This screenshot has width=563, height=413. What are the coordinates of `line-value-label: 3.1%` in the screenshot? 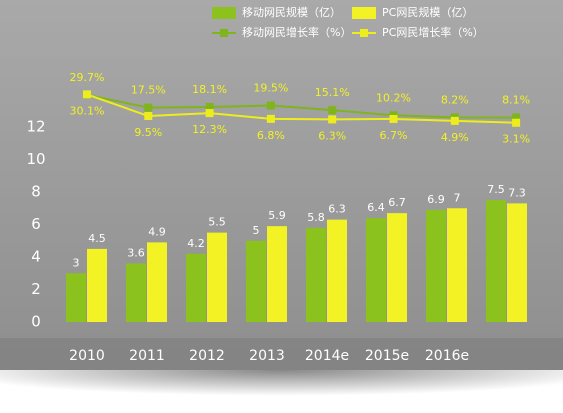 It's located at (516, 139).